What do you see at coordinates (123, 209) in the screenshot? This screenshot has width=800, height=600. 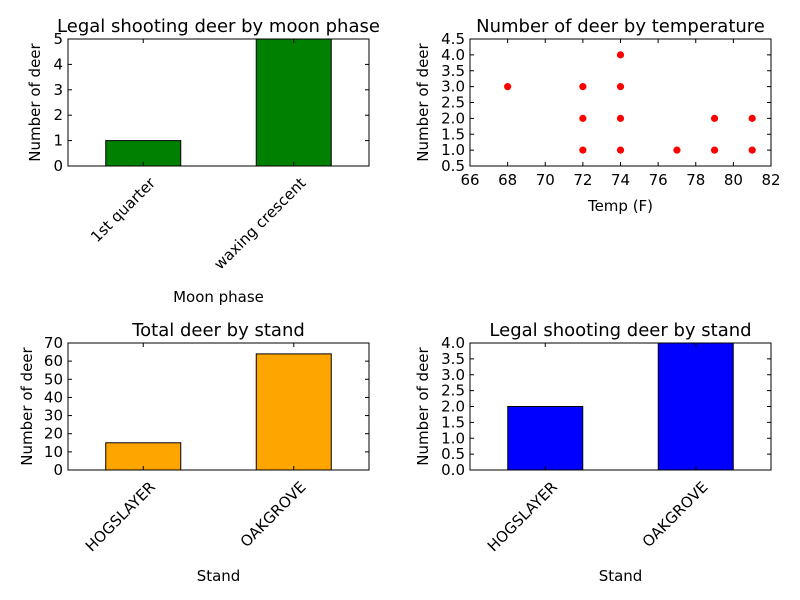 I see `x-tick-label: 1st quarter` at bounding box center [123, 209].